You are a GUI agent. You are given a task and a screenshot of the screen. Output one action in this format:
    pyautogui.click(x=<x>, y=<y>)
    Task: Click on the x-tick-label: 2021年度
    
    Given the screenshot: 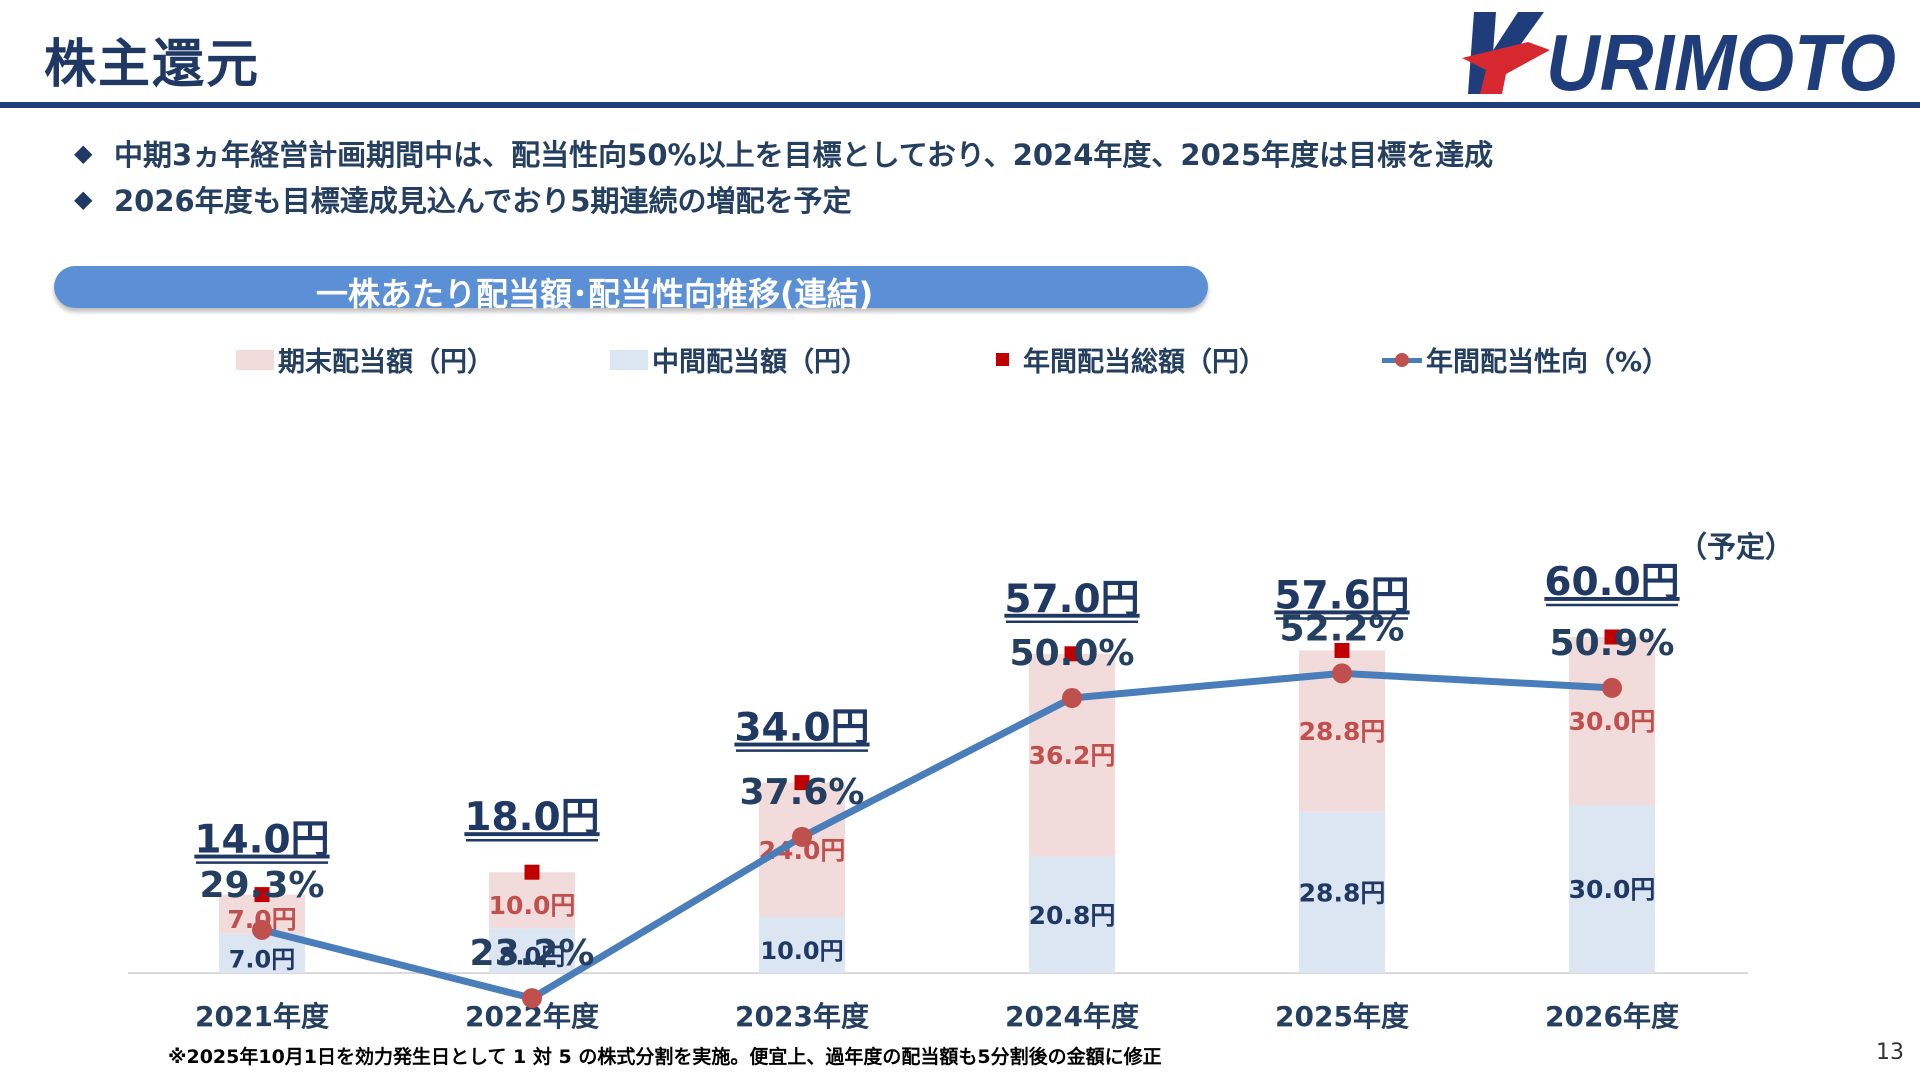 What is the action you would take?
    pyautogui.click(x=262, y=1016)
    